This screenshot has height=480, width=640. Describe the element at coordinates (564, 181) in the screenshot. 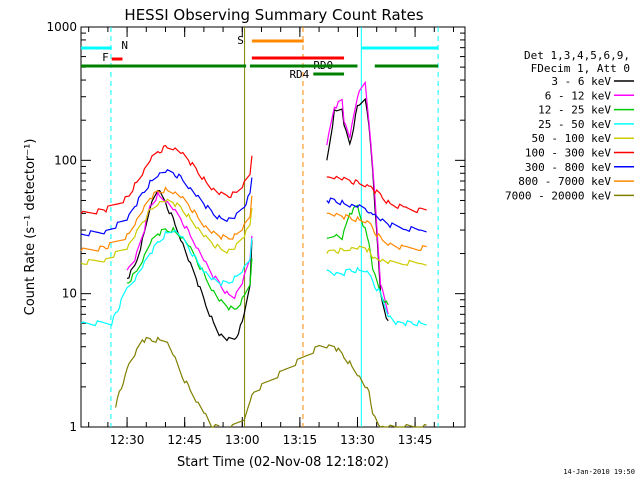

I see `legend-label: 800 - 7000 keV` at that location.